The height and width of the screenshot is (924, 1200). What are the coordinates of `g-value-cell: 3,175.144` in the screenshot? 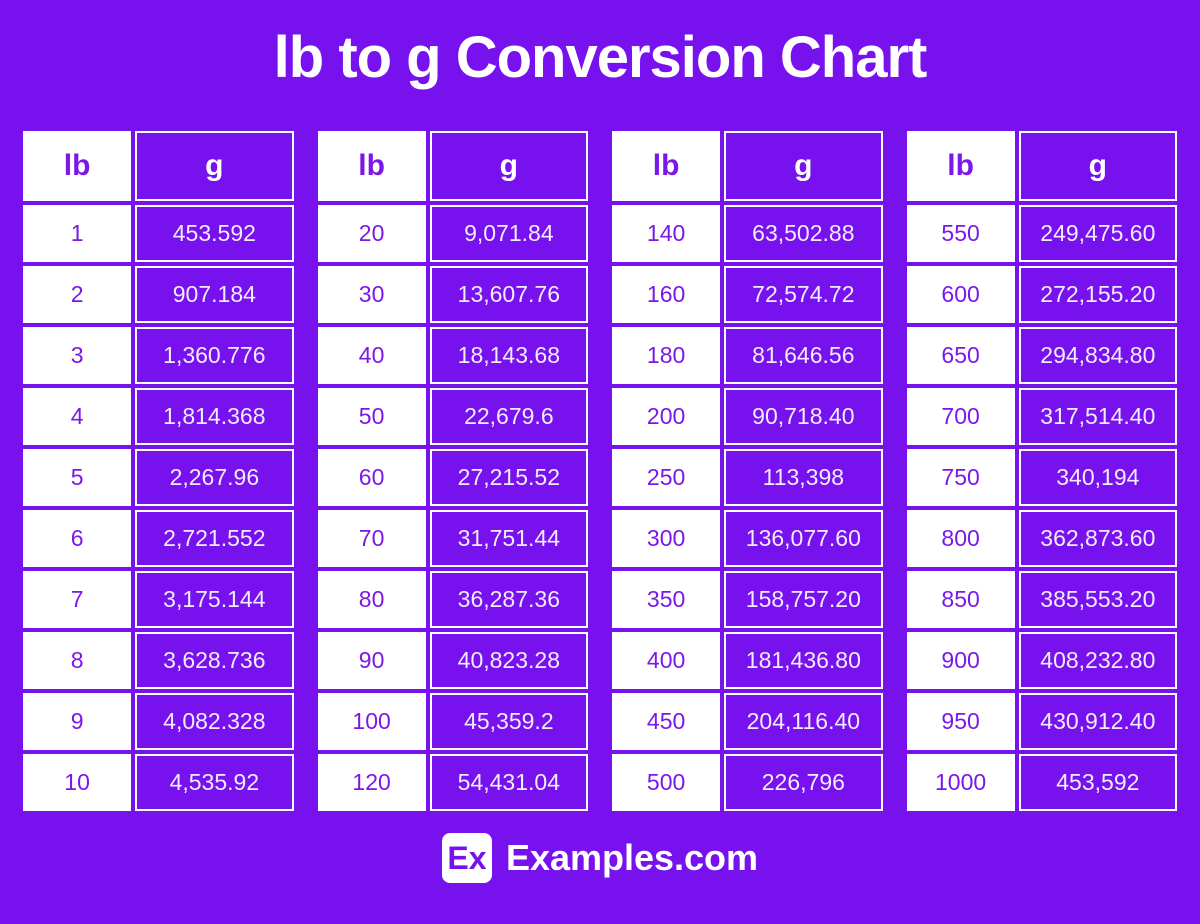 It's located at (214, 599).